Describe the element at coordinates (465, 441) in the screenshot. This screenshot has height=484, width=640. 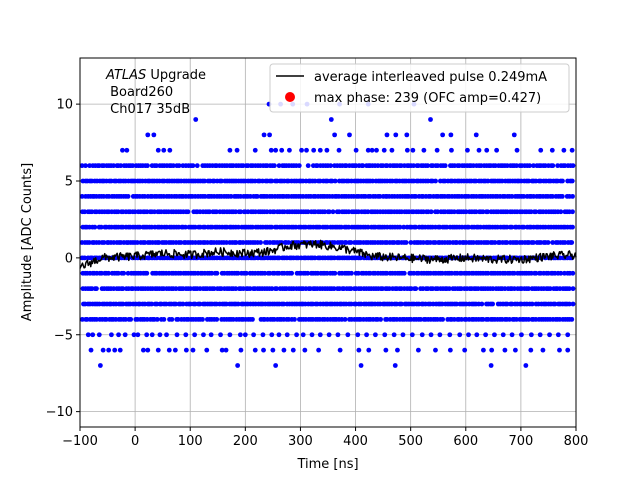
I see `x-tick-label: 600` at that location.